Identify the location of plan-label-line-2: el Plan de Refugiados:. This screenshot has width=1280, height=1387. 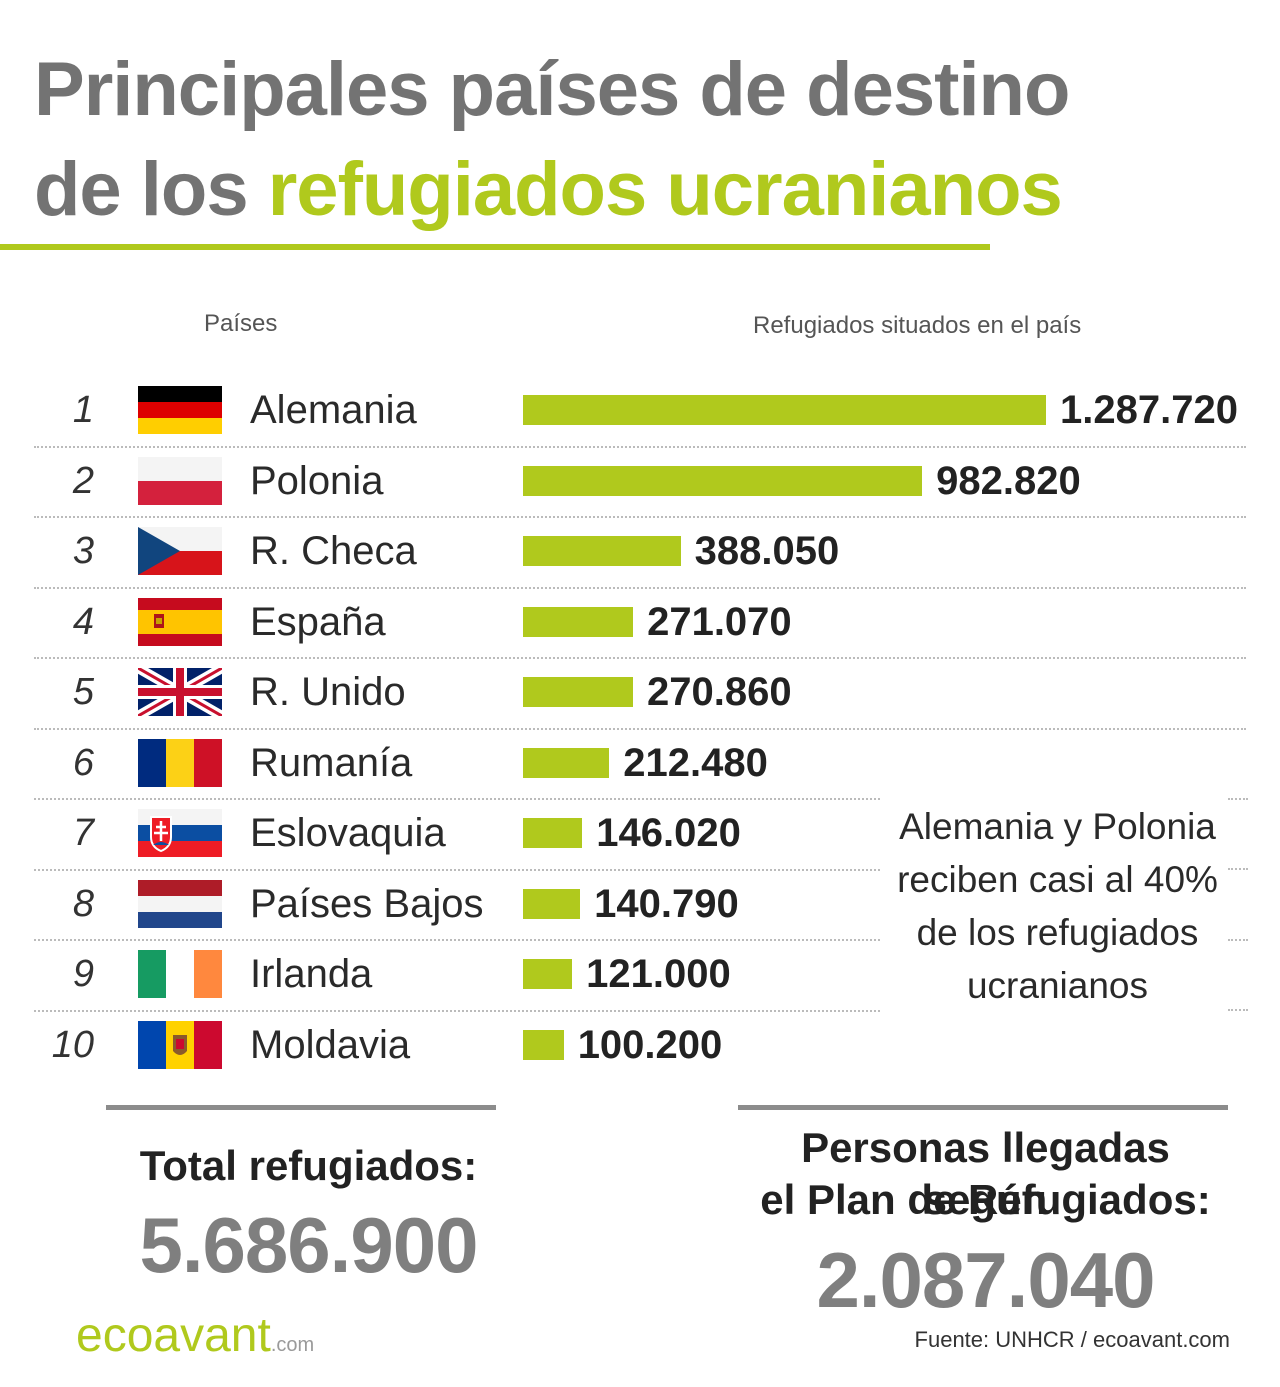
(985, 1199).